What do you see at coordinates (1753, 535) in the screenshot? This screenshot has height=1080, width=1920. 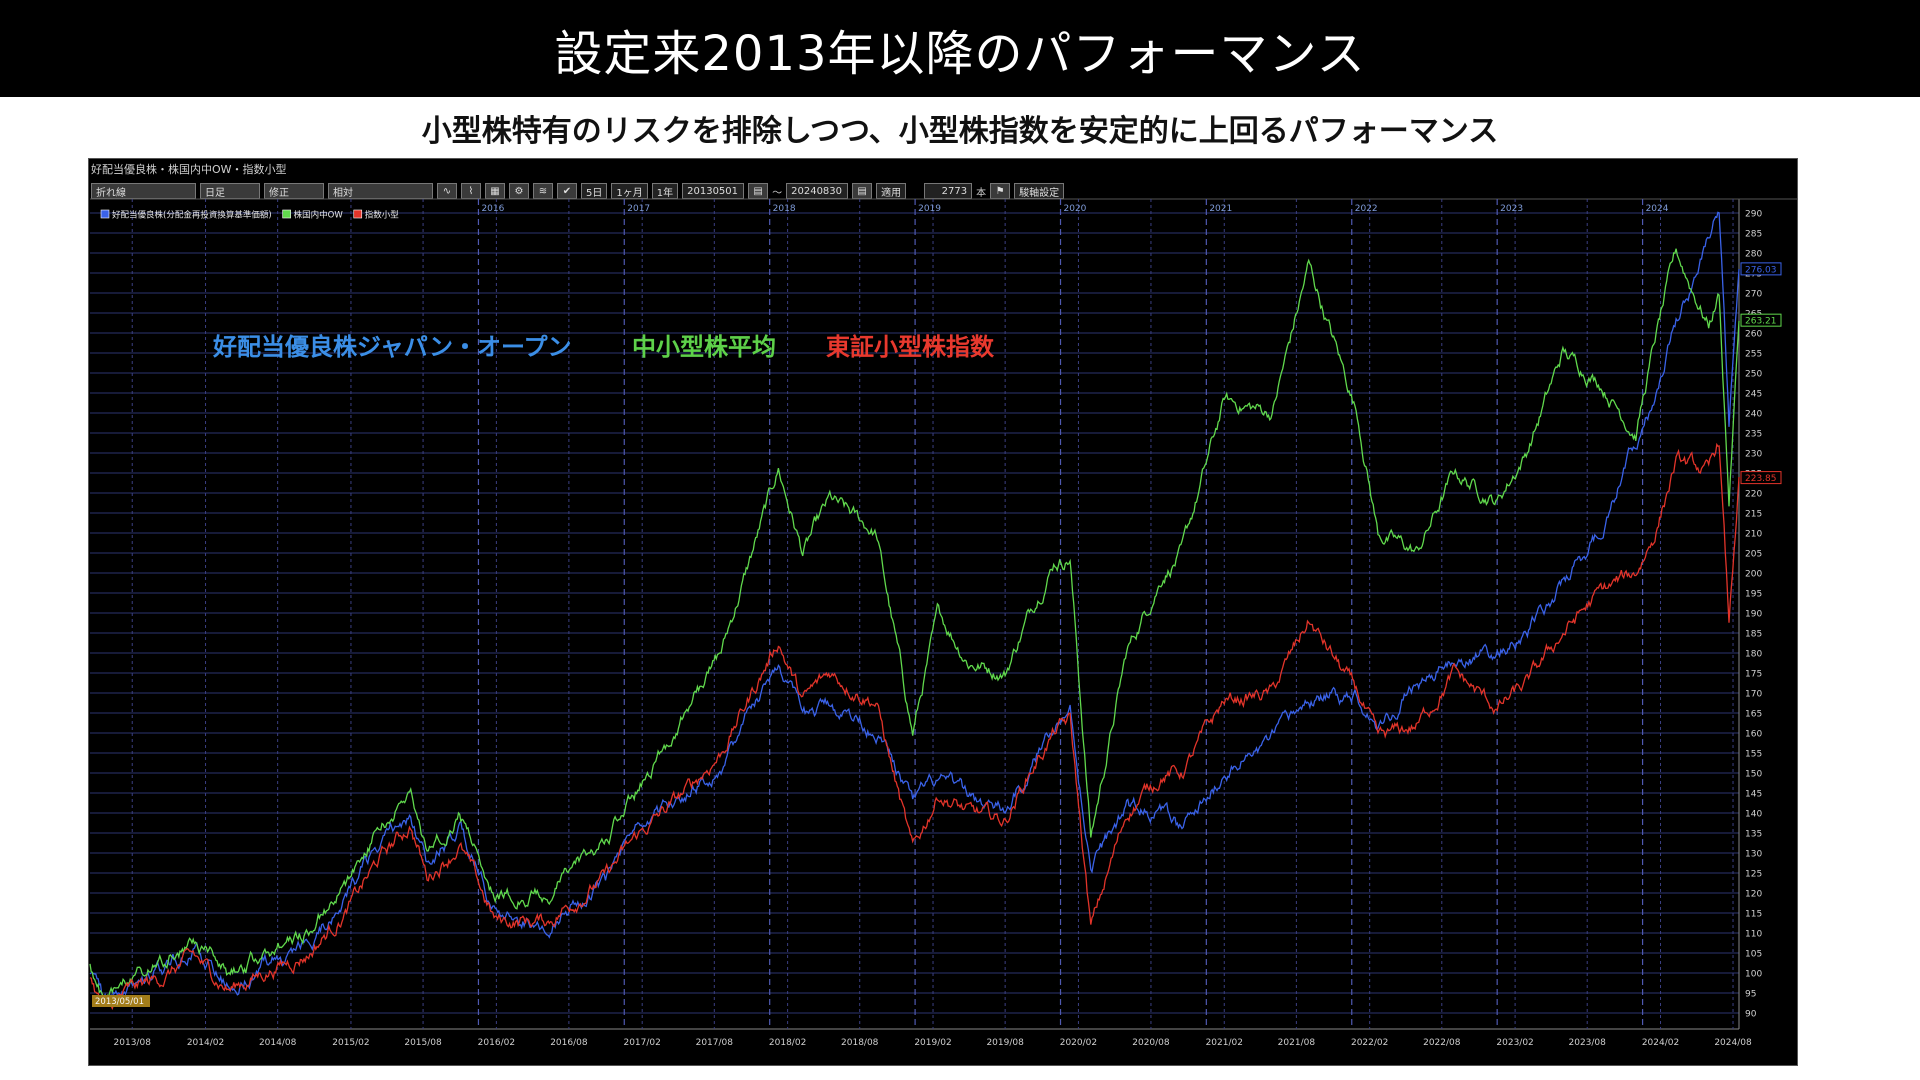 I see `y-tick-label: 210` at bounding box center [1753, 535].